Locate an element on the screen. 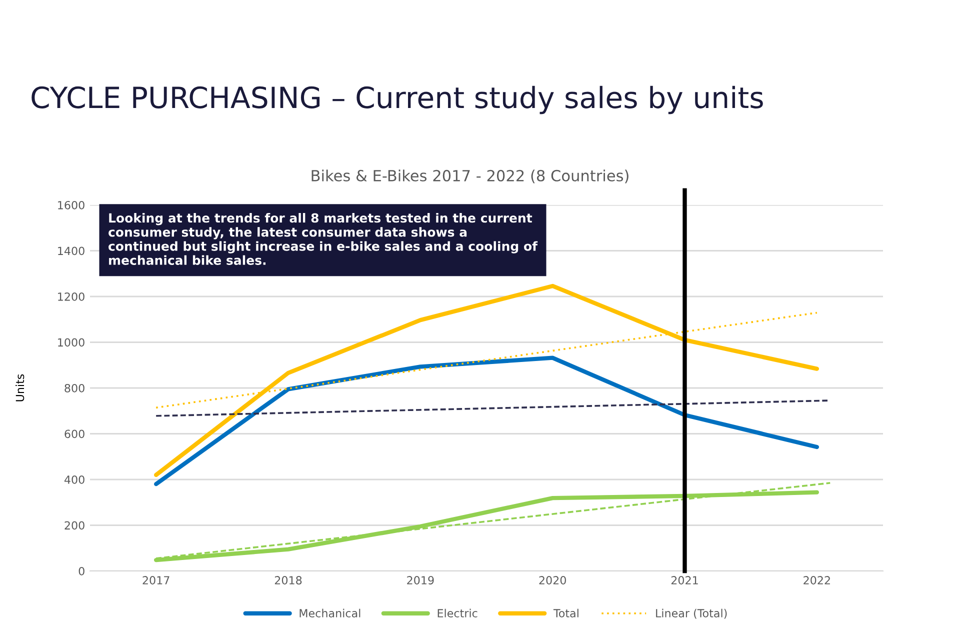 The width and height of the screenshot is (969, 637). x-tick-label: 2022 is located at coordinates (817, 580).